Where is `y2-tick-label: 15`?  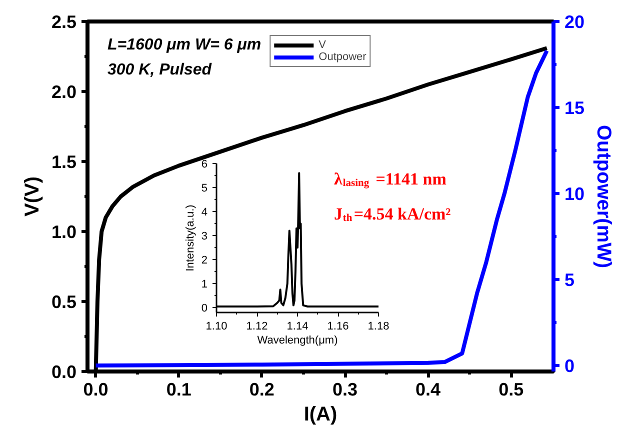 y2-tick-label: 15 is located at coordinates (574, 108).